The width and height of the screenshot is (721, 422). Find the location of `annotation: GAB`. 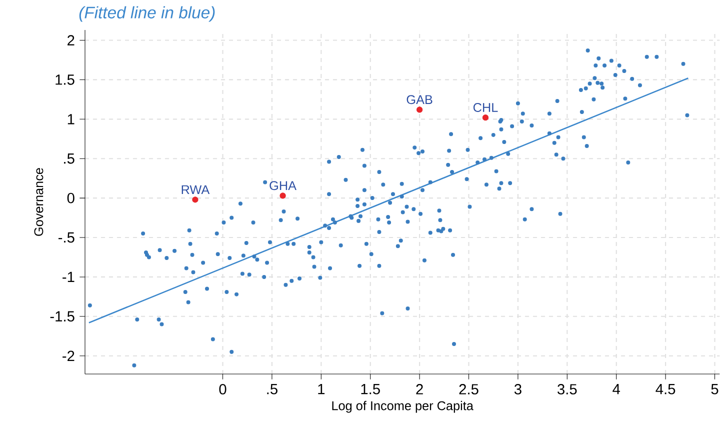

annotation: GAB is located at coordinates (419, 99).